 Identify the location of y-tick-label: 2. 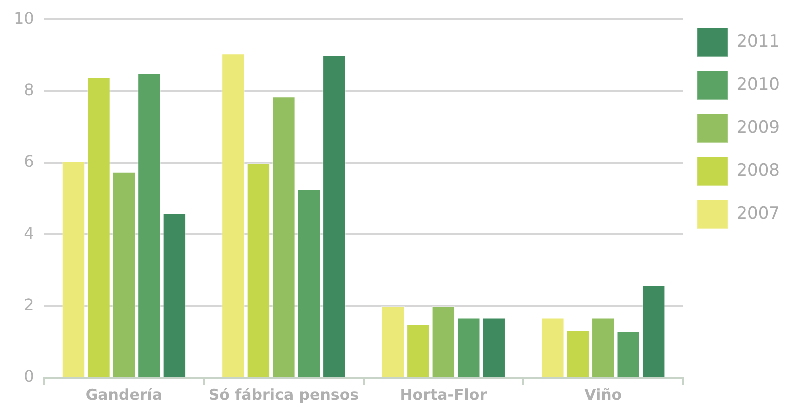
(29, 304).